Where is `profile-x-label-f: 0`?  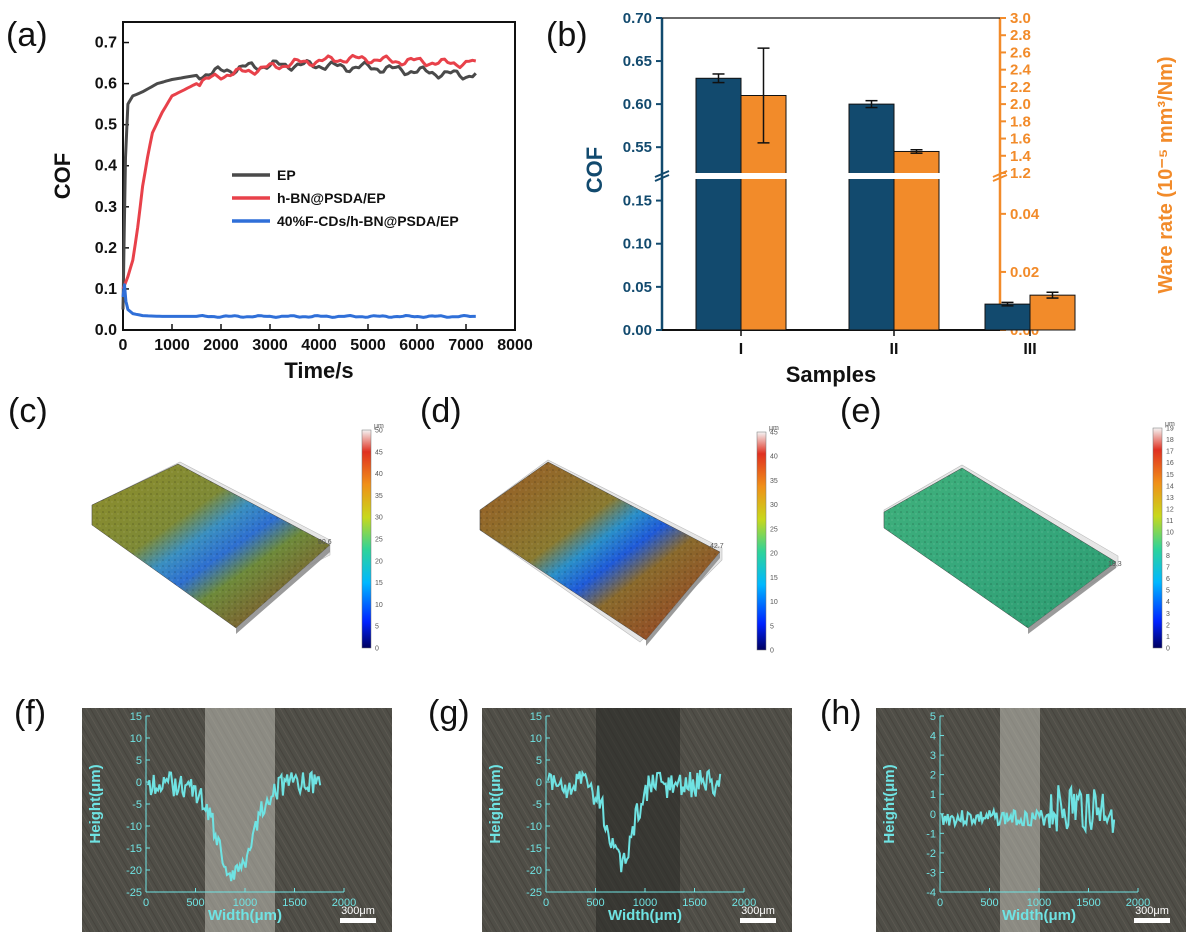 profile-x-label-f: 0 is located at coordinates (146, 903).